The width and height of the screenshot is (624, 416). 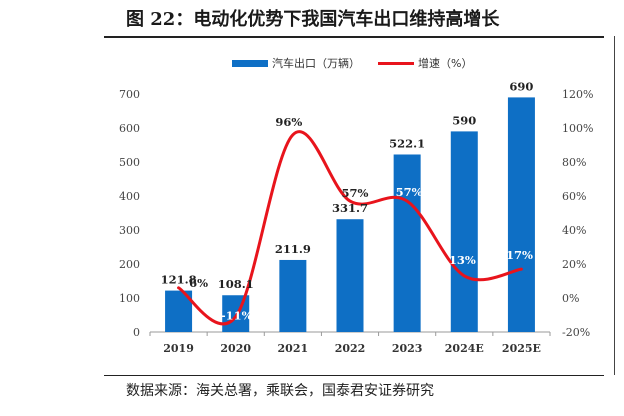 What do you see at coordinates (462, 260) in the screenshot?
I see `line-value-label: 13%` at bounding box center [462, 260].